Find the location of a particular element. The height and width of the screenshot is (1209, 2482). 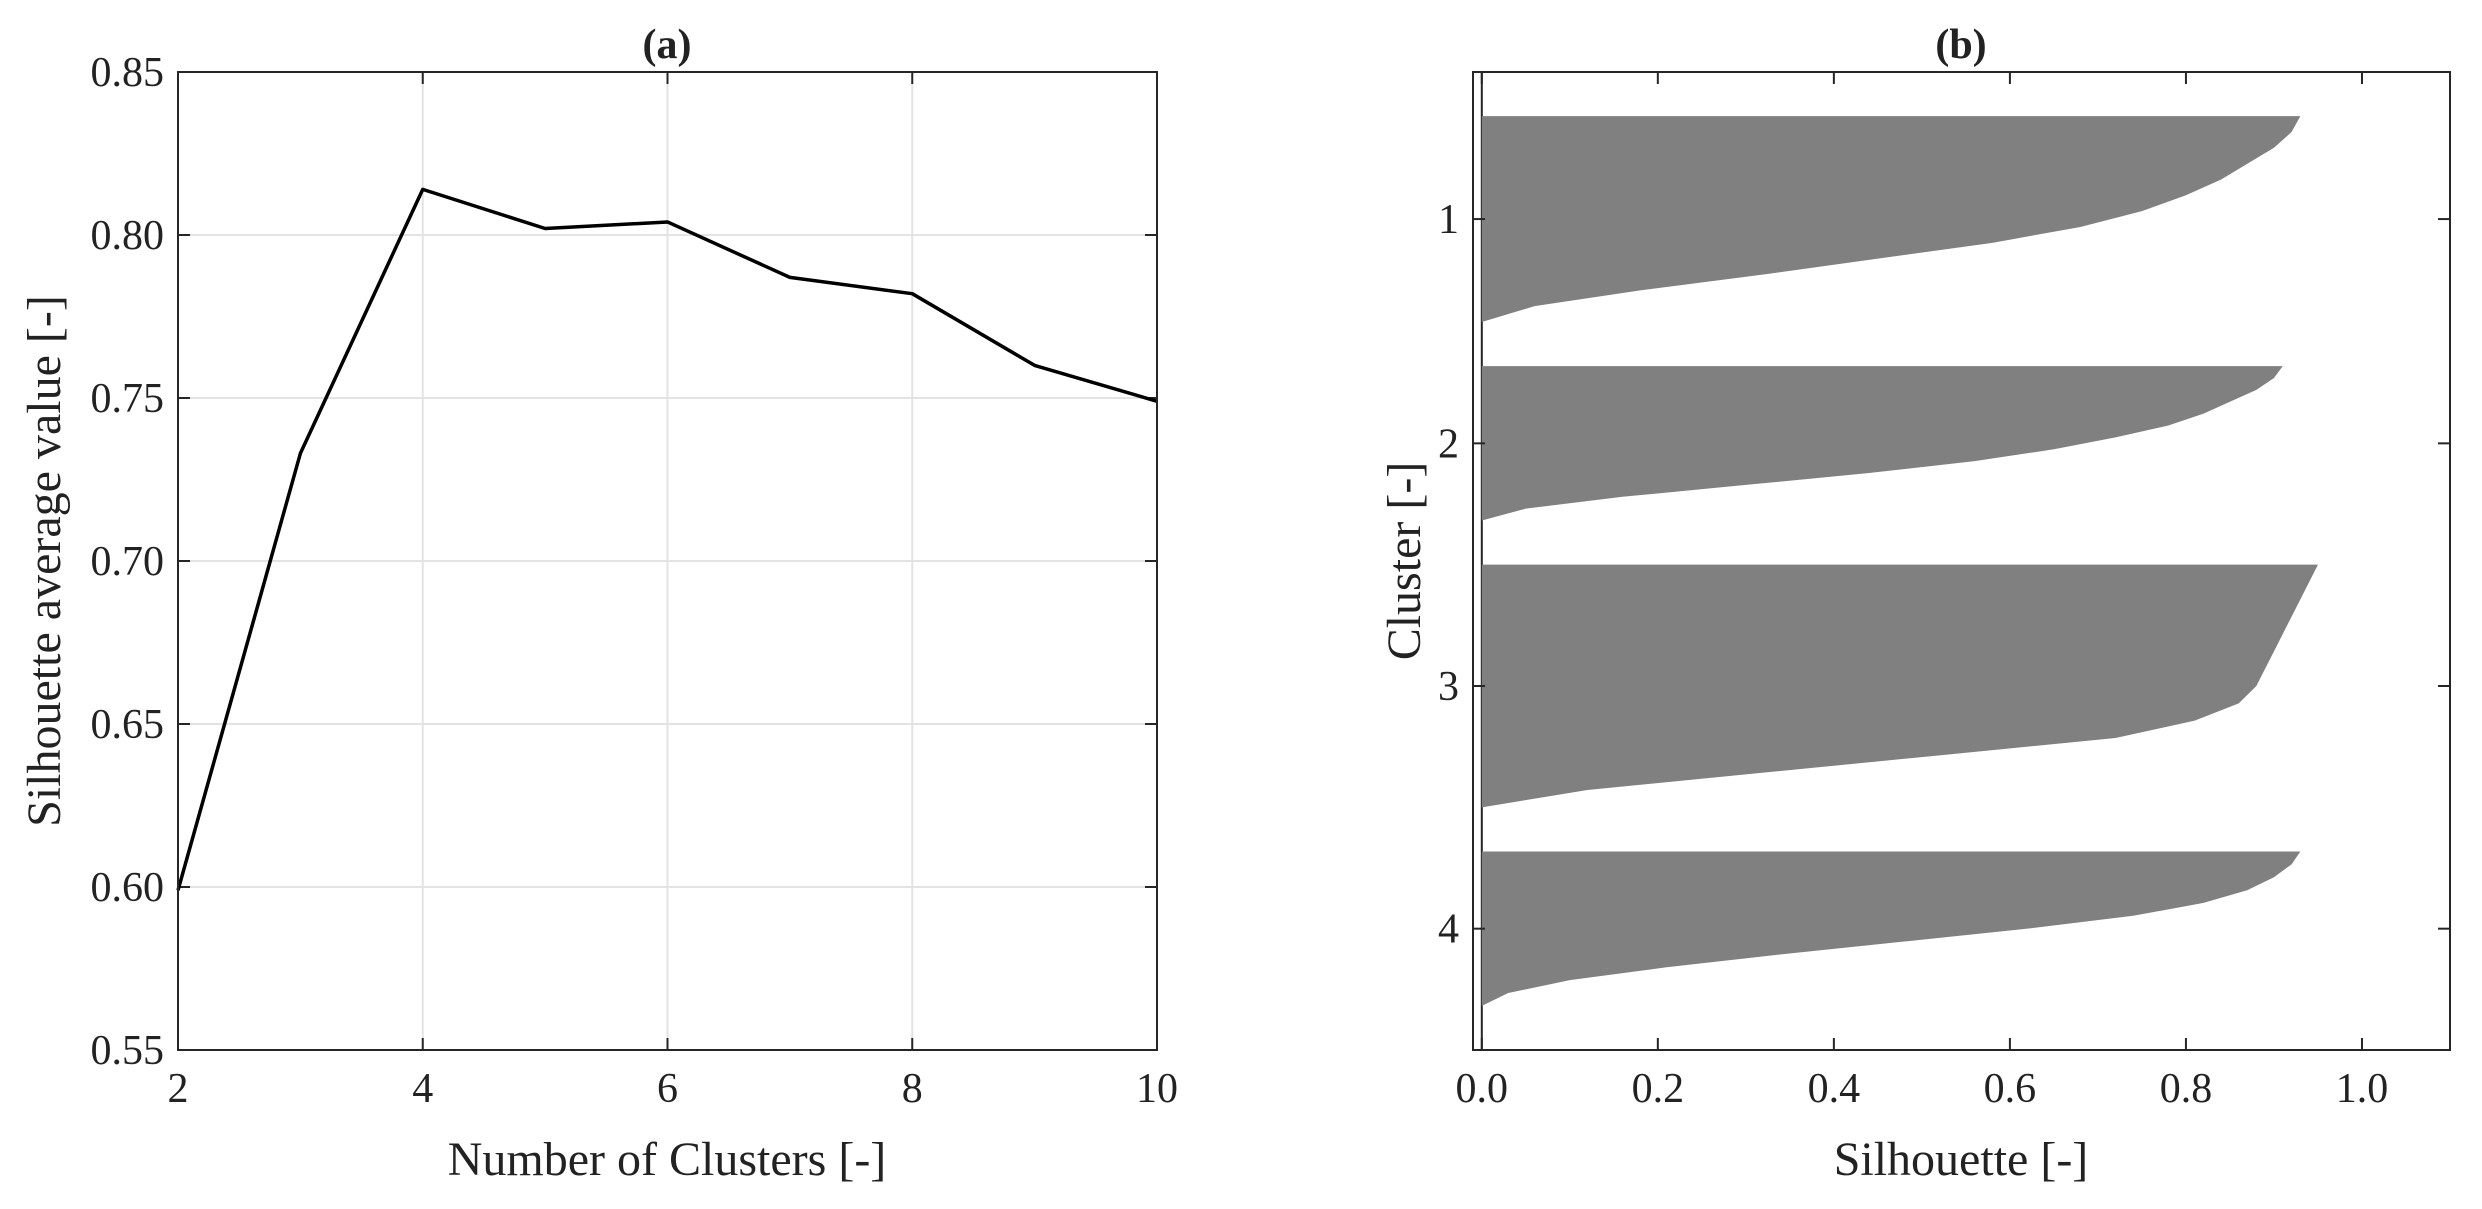

panel-b-title: (b) is located at coordinates (1960, 45).